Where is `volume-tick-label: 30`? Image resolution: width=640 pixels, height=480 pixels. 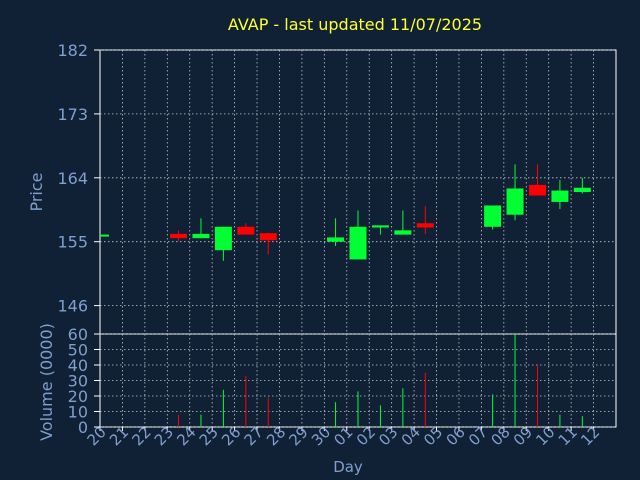
volume-tick-label: 30 is located at coordinates (78, 381).